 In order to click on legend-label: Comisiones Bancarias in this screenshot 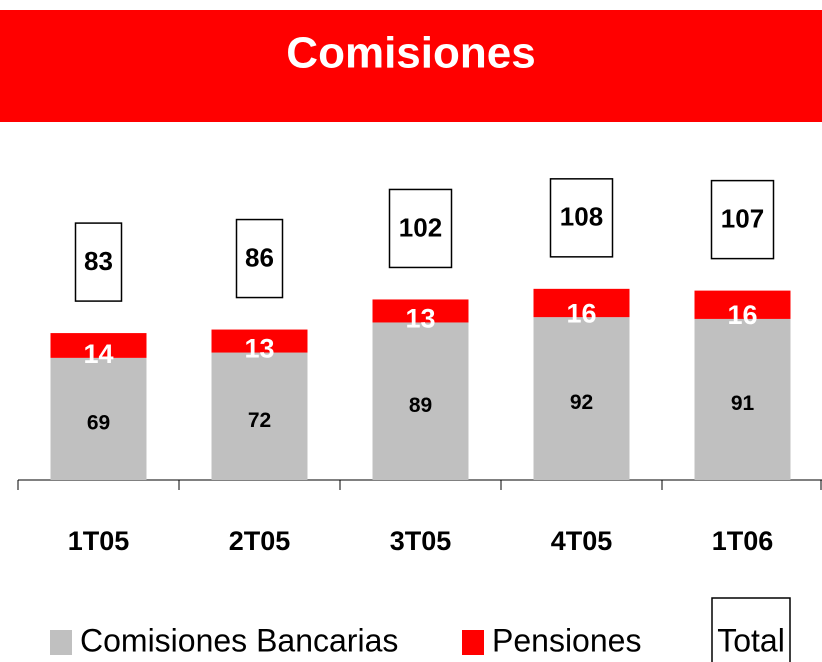, I will do `click(239, 640)`.